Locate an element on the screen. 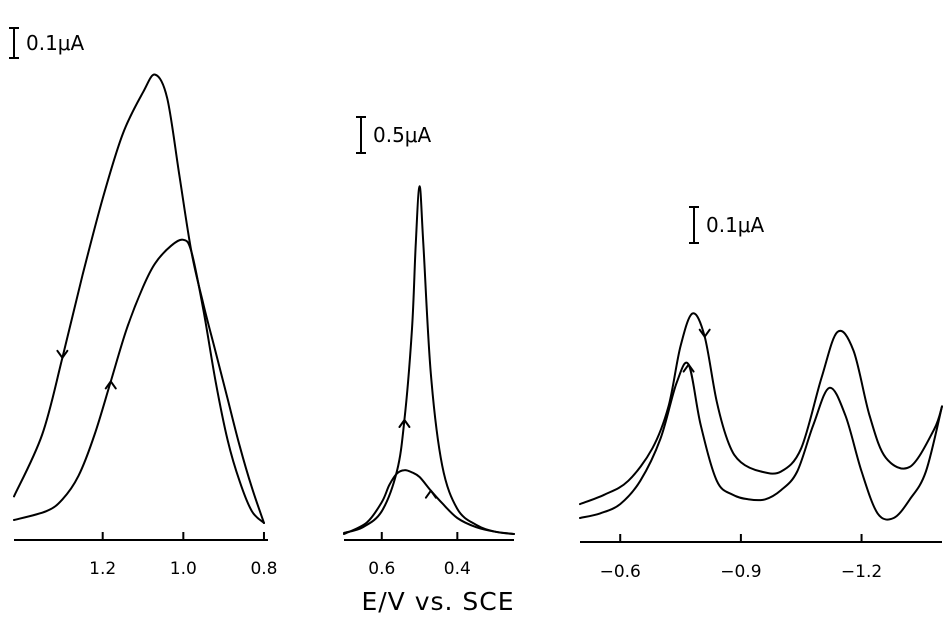  tick-marks: 0.6 0.4 is located at coordinates (419, 555).